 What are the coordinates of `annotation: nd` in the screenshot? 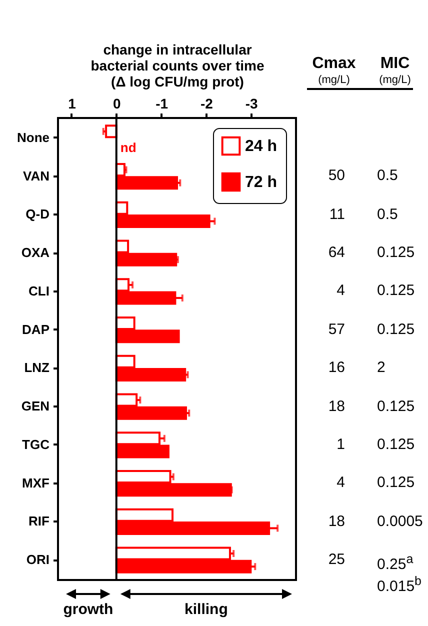 It's located at (128, 147).